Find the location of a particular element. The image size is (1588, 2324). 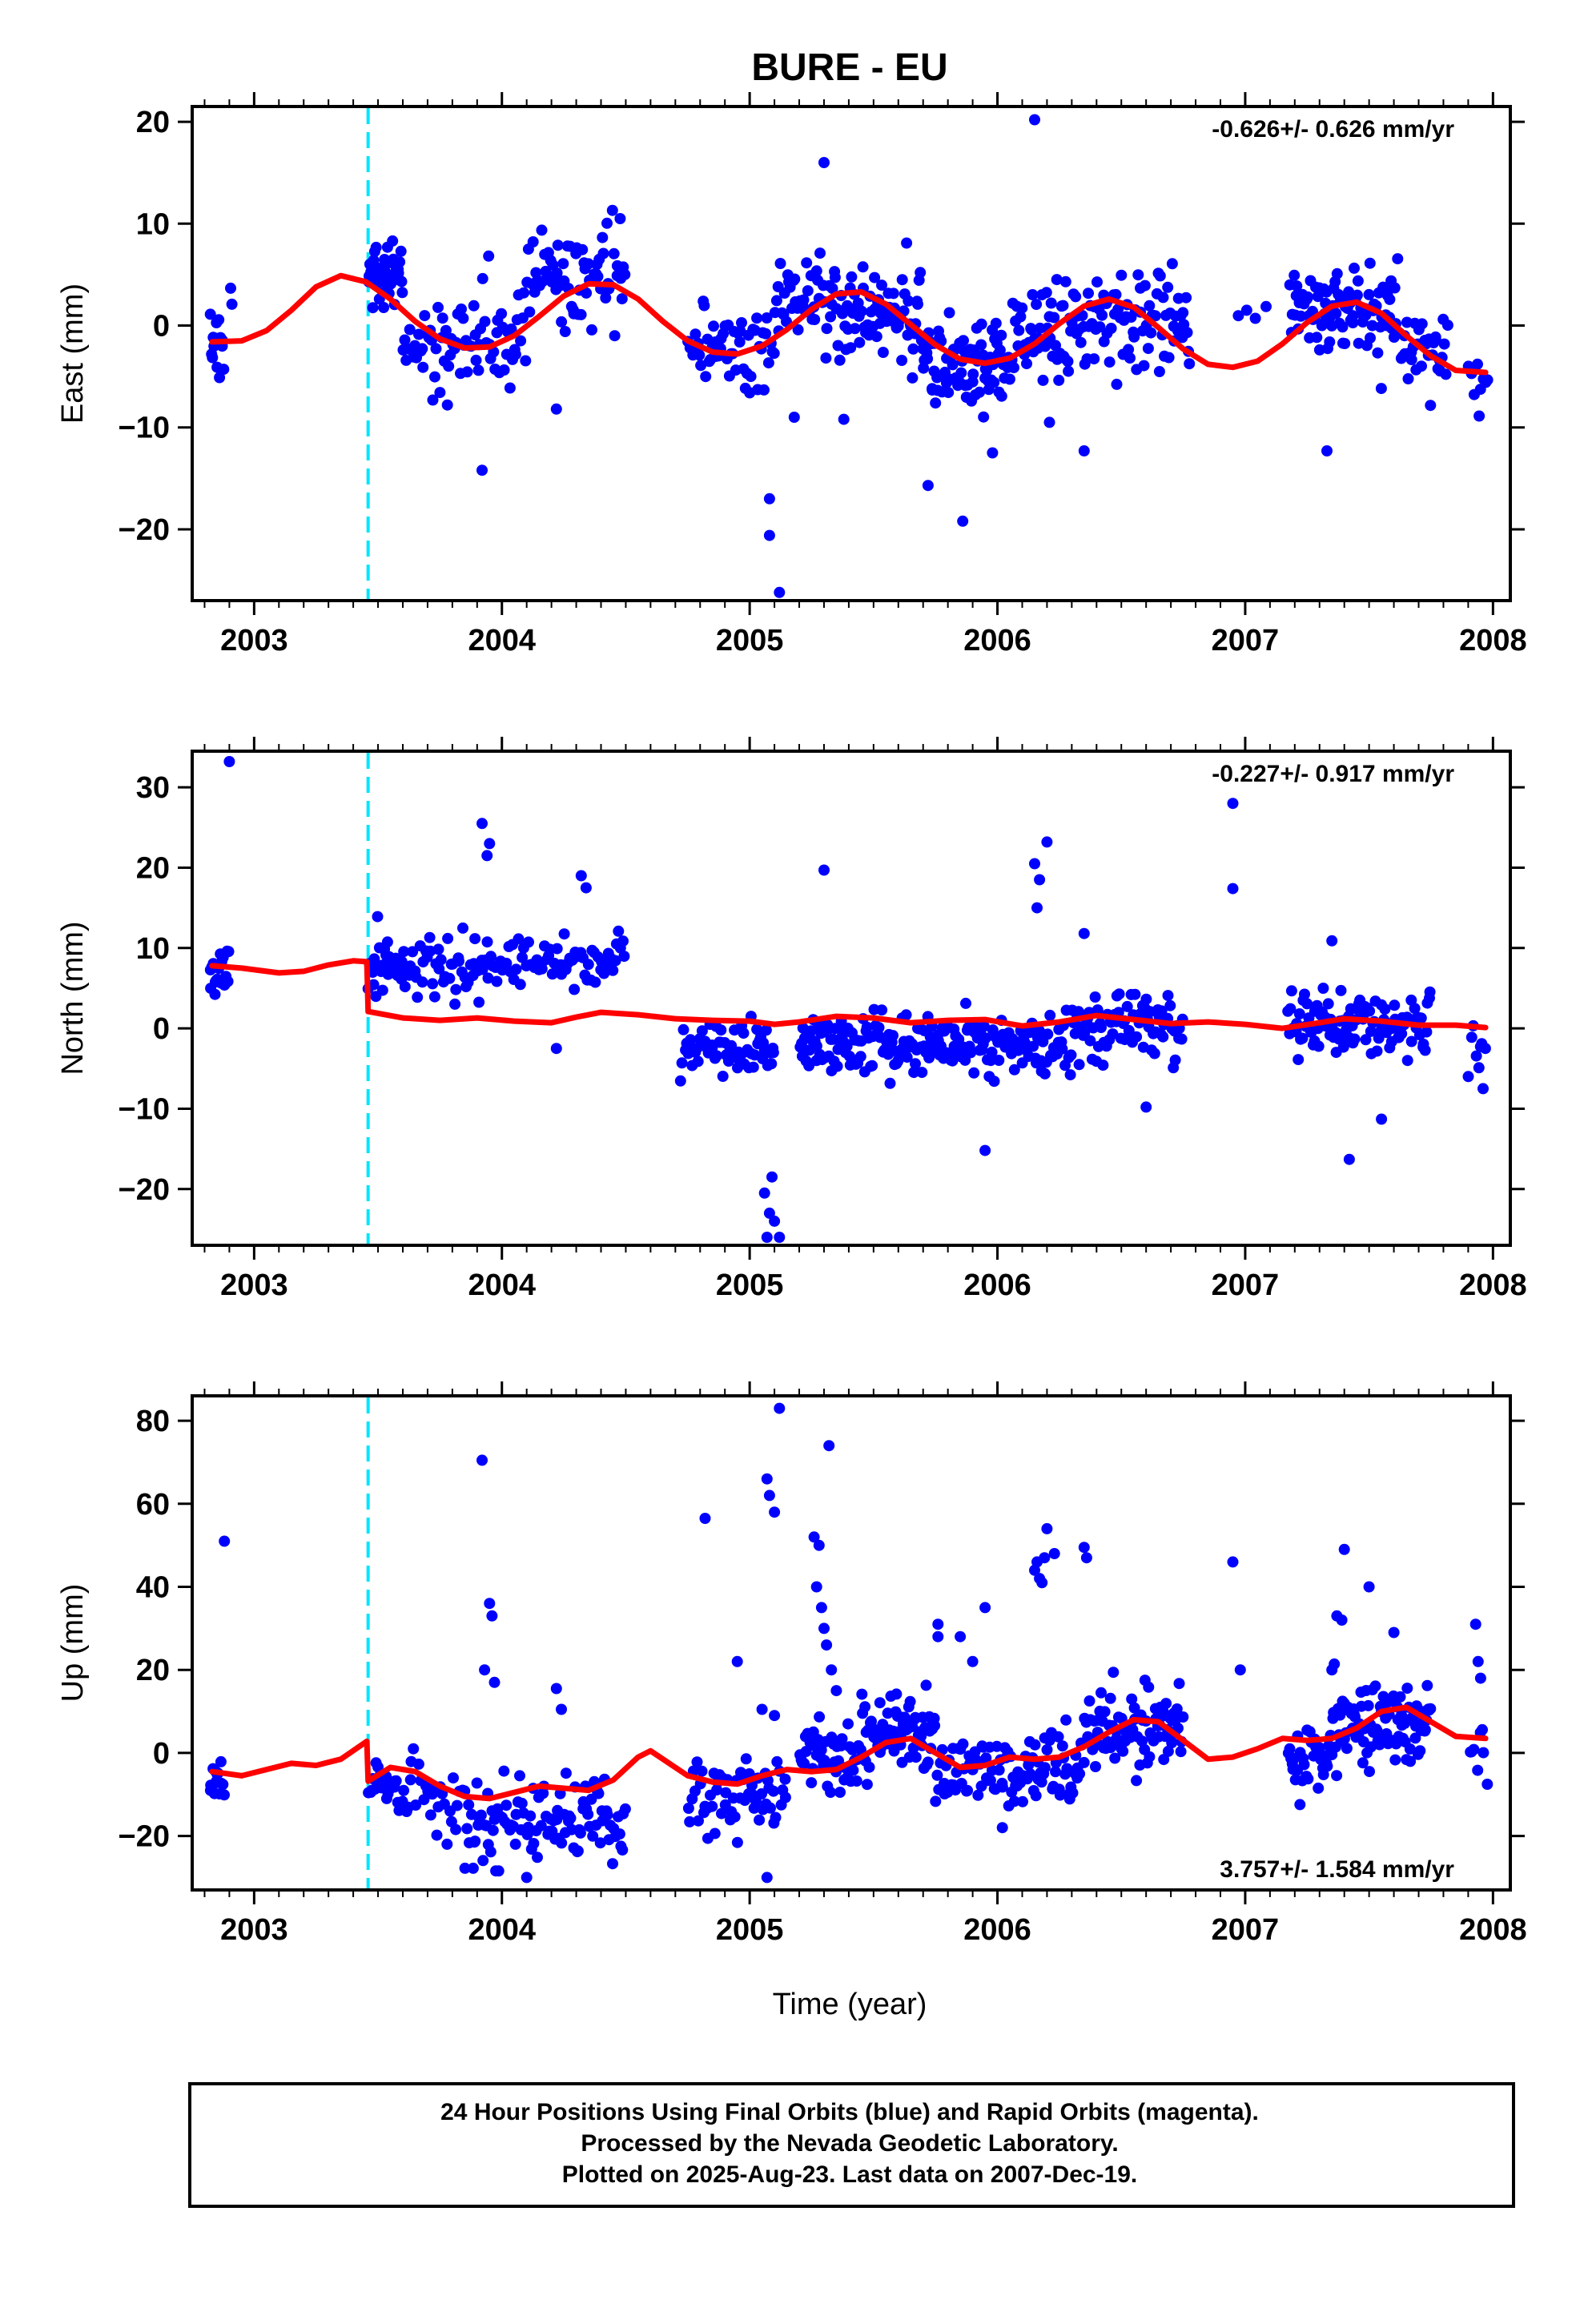

undefined-y-tick-label: −10 is located at coordinates (144, 429).